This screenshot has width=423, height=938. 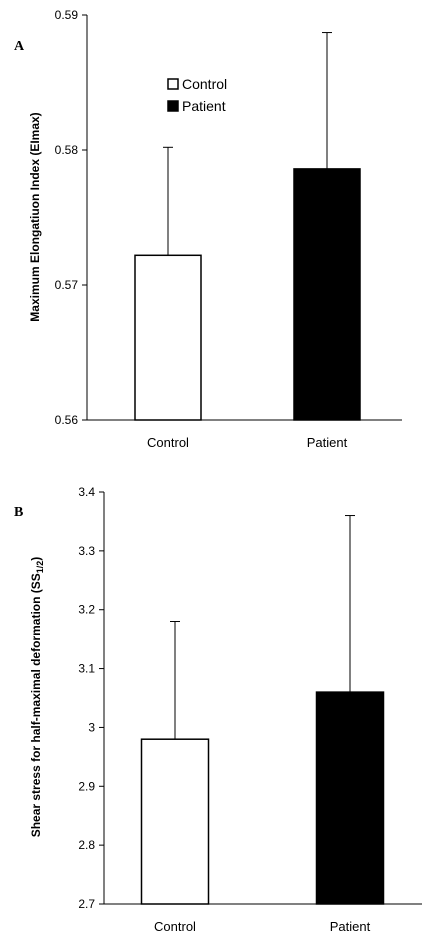 I want to click on legend-swatch-patient, so click(x=173, y=106).